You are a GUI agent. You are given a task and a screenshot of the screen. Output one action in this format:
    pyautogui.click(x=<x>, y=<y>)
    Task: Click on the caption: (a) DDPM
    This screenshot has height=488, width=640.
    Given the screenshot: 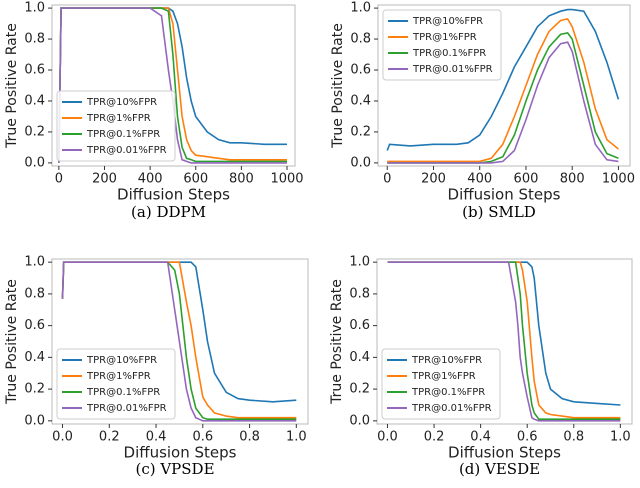 What is the action you would take?
    pyautogui.click(x=168, y=212)
    